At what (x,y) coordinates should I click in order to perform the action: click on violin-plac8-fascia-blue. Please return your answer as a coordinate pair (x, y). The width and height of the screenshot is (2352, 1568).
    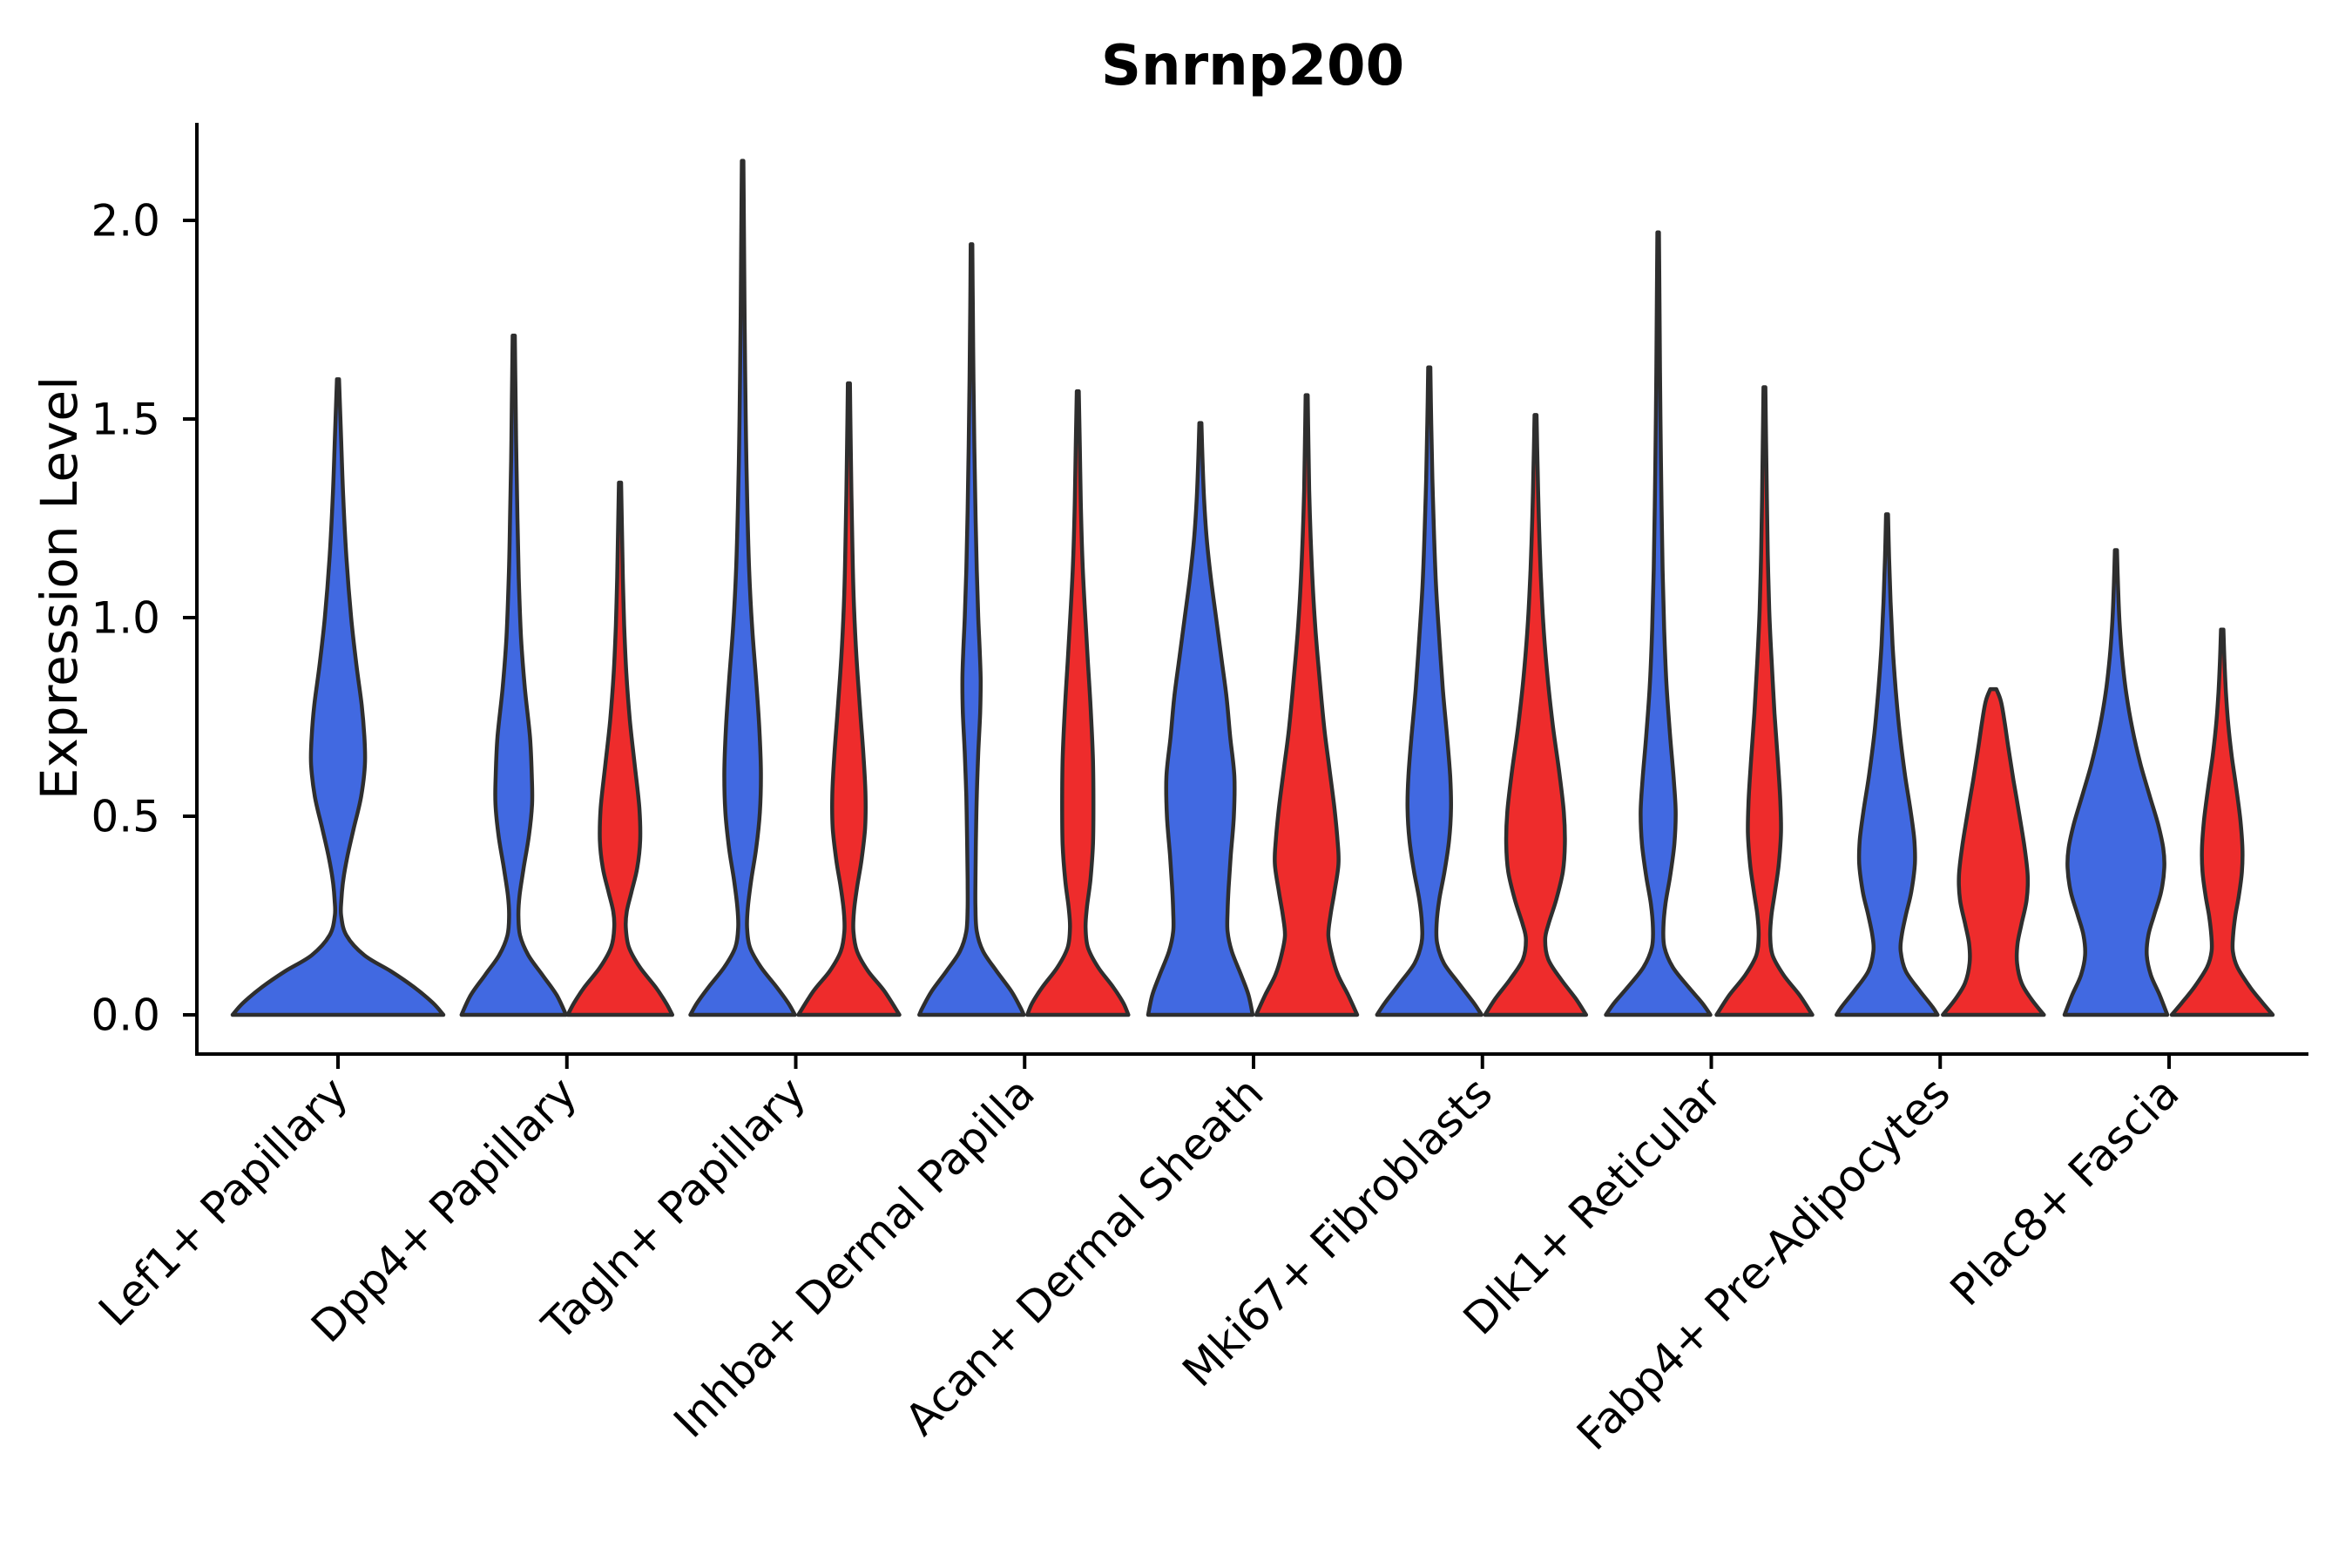
    Looking at the image, I should click on (2116, 782).